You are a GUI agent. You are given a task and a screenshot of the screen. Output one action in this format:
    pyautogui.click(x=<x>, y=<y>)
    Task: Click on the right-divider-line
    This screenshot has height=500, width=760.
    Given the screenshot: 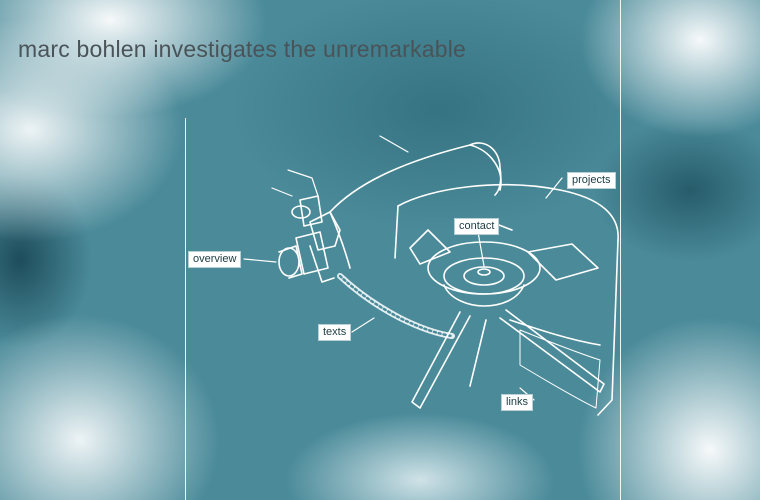 What is the action you would take?
    pyautogui.click(x=620, y=250)
    